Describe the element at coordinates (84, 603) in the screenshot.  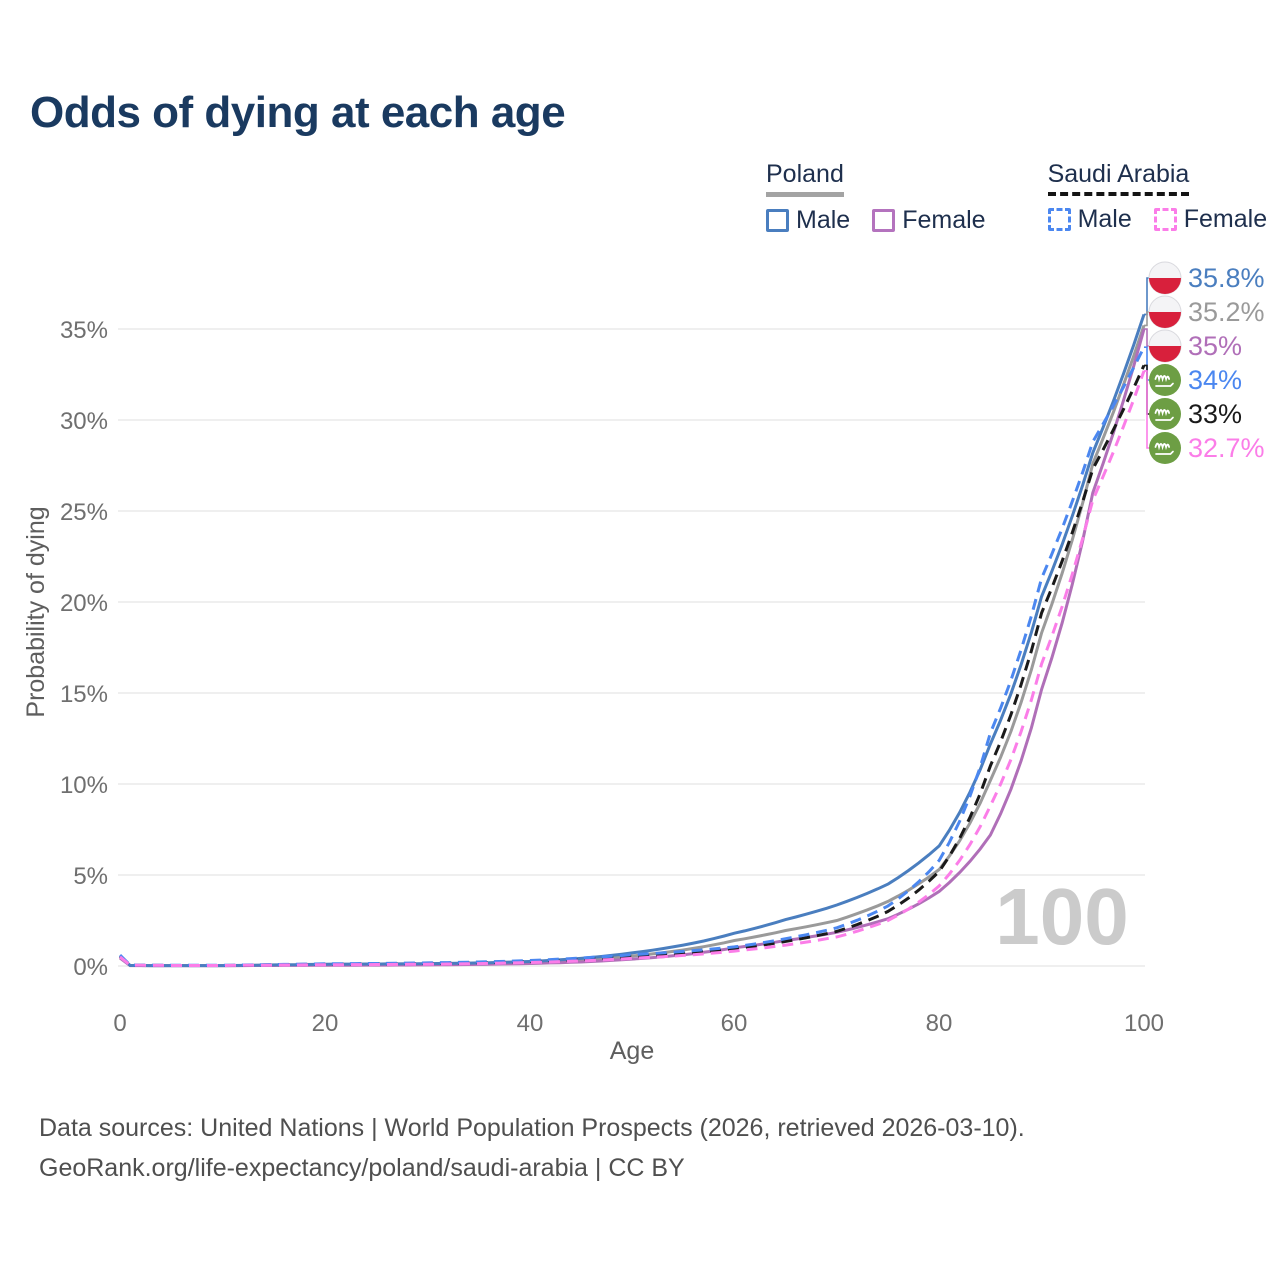
I see `y-tick-label: 20%` at that location.